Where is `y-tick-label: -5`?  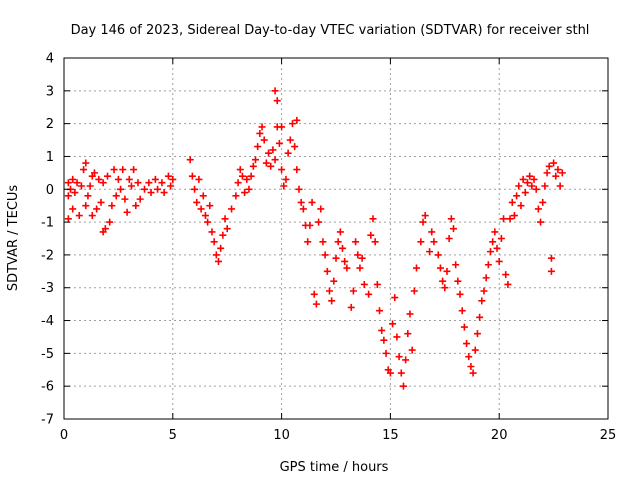 y-tick-label: -5 is located at coordinates (47, 354).